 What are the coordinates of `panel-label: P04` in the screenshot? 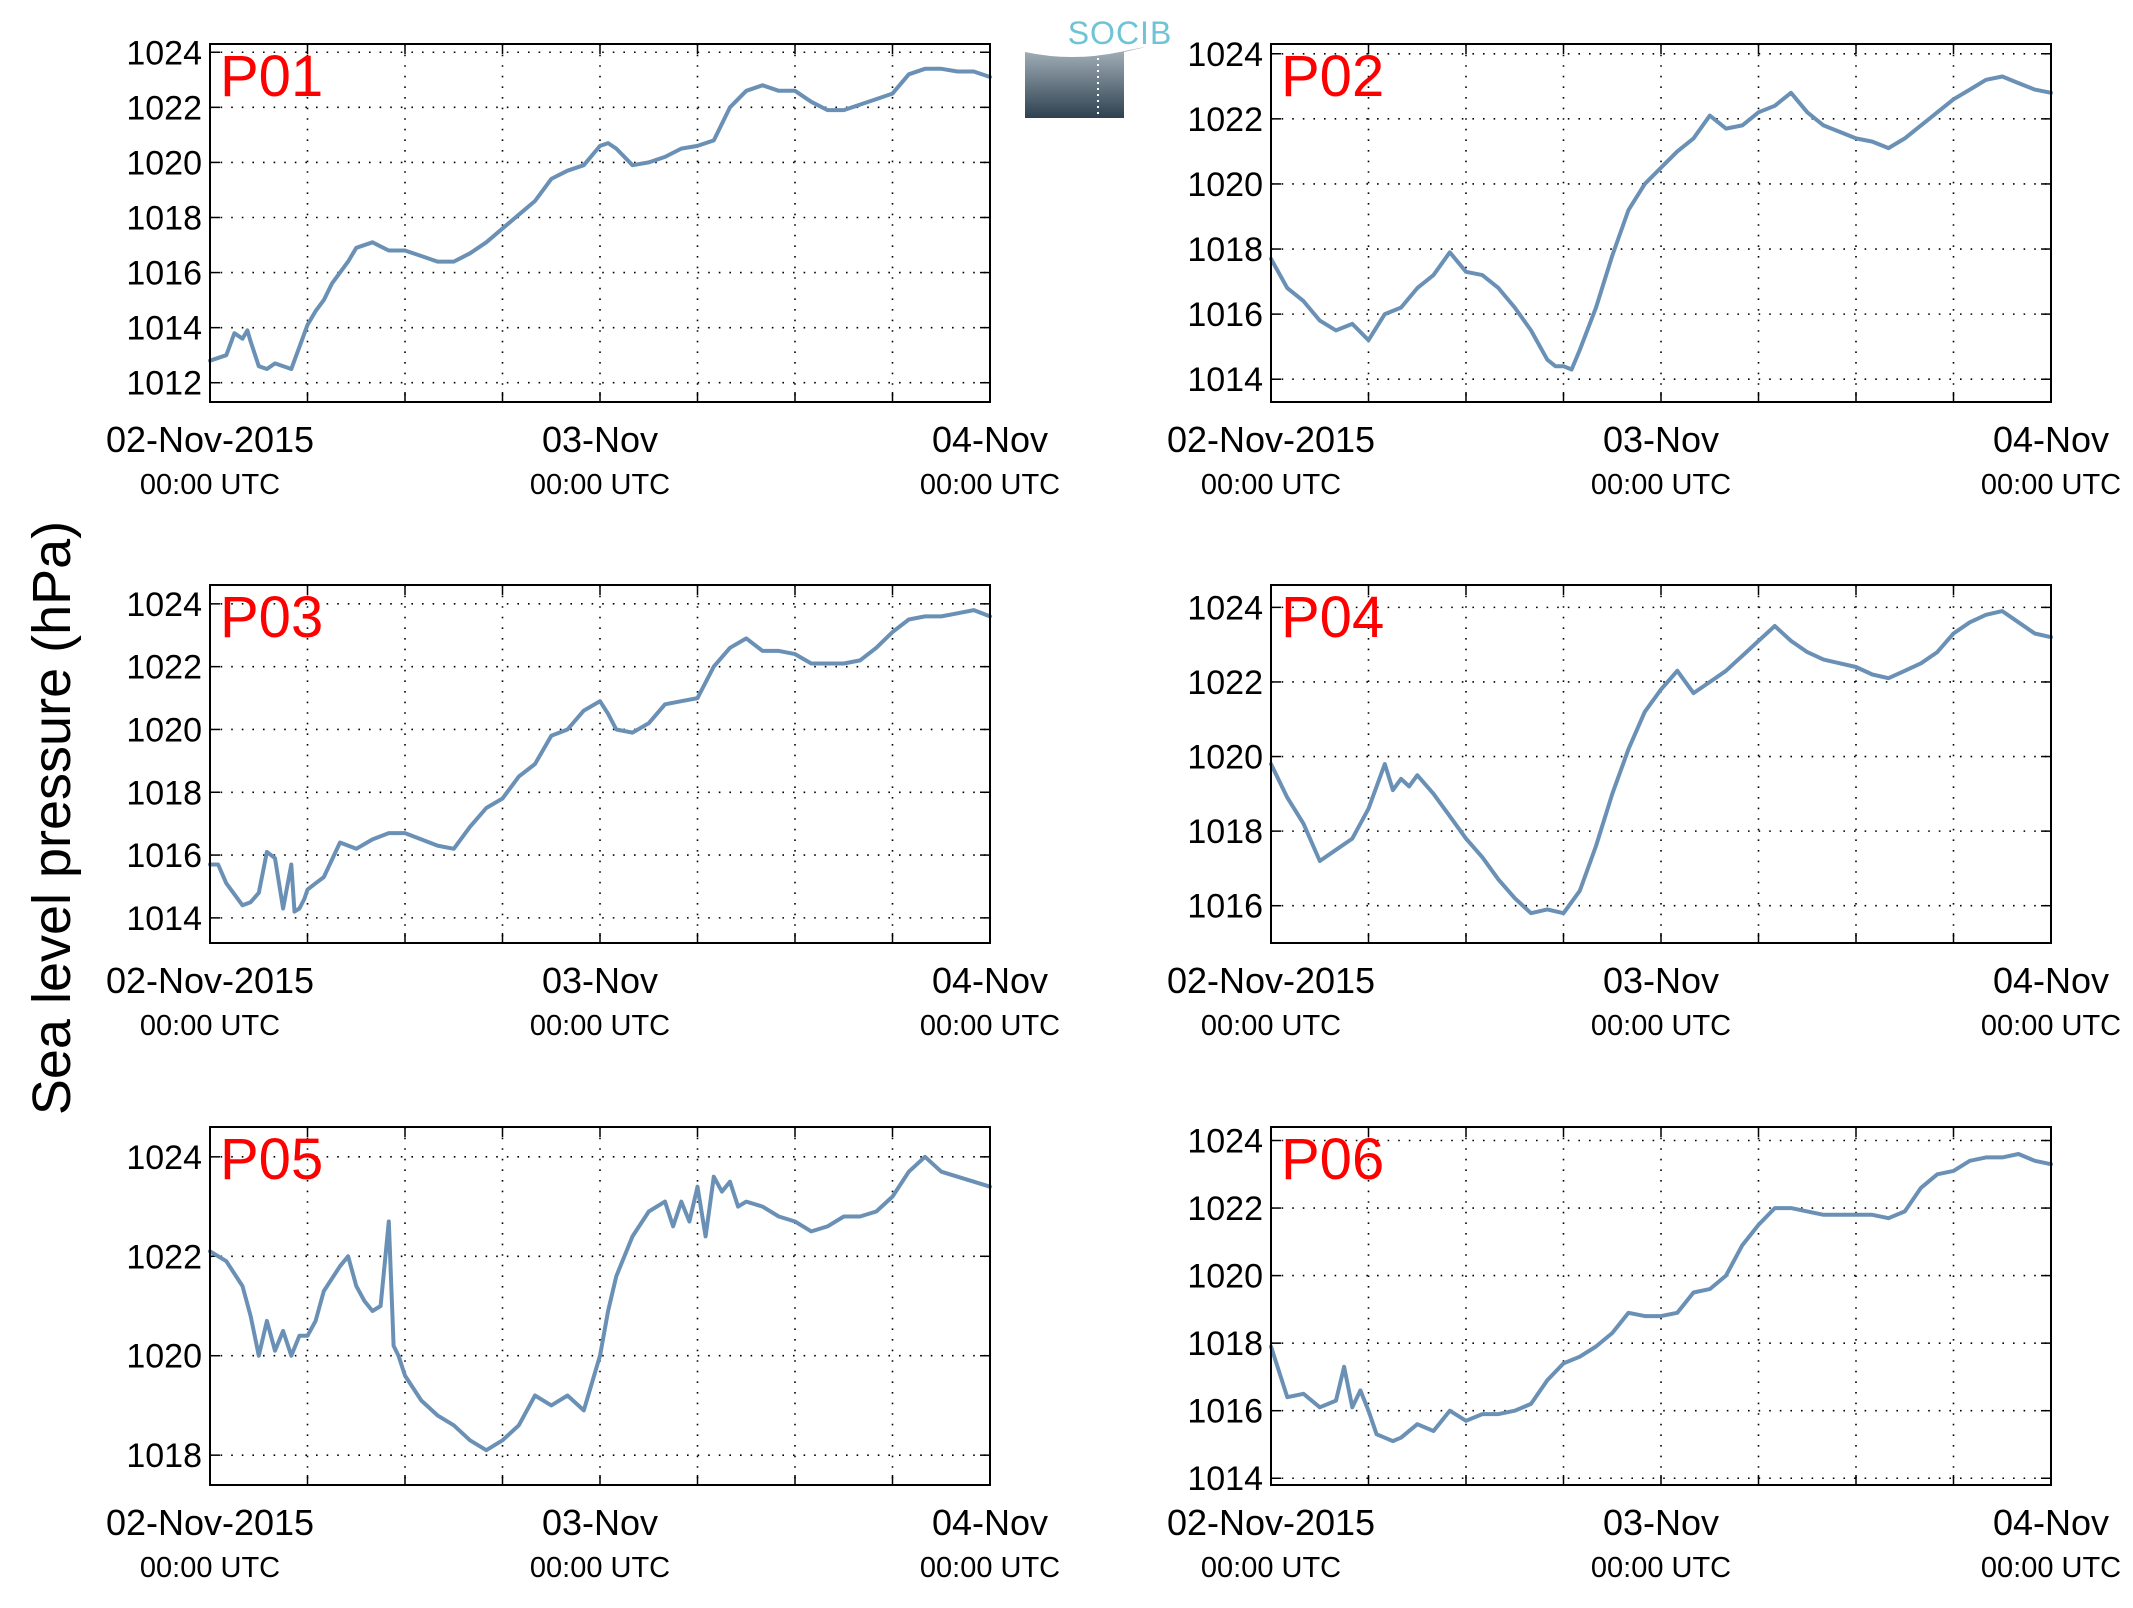 It's located at (1332, 617).